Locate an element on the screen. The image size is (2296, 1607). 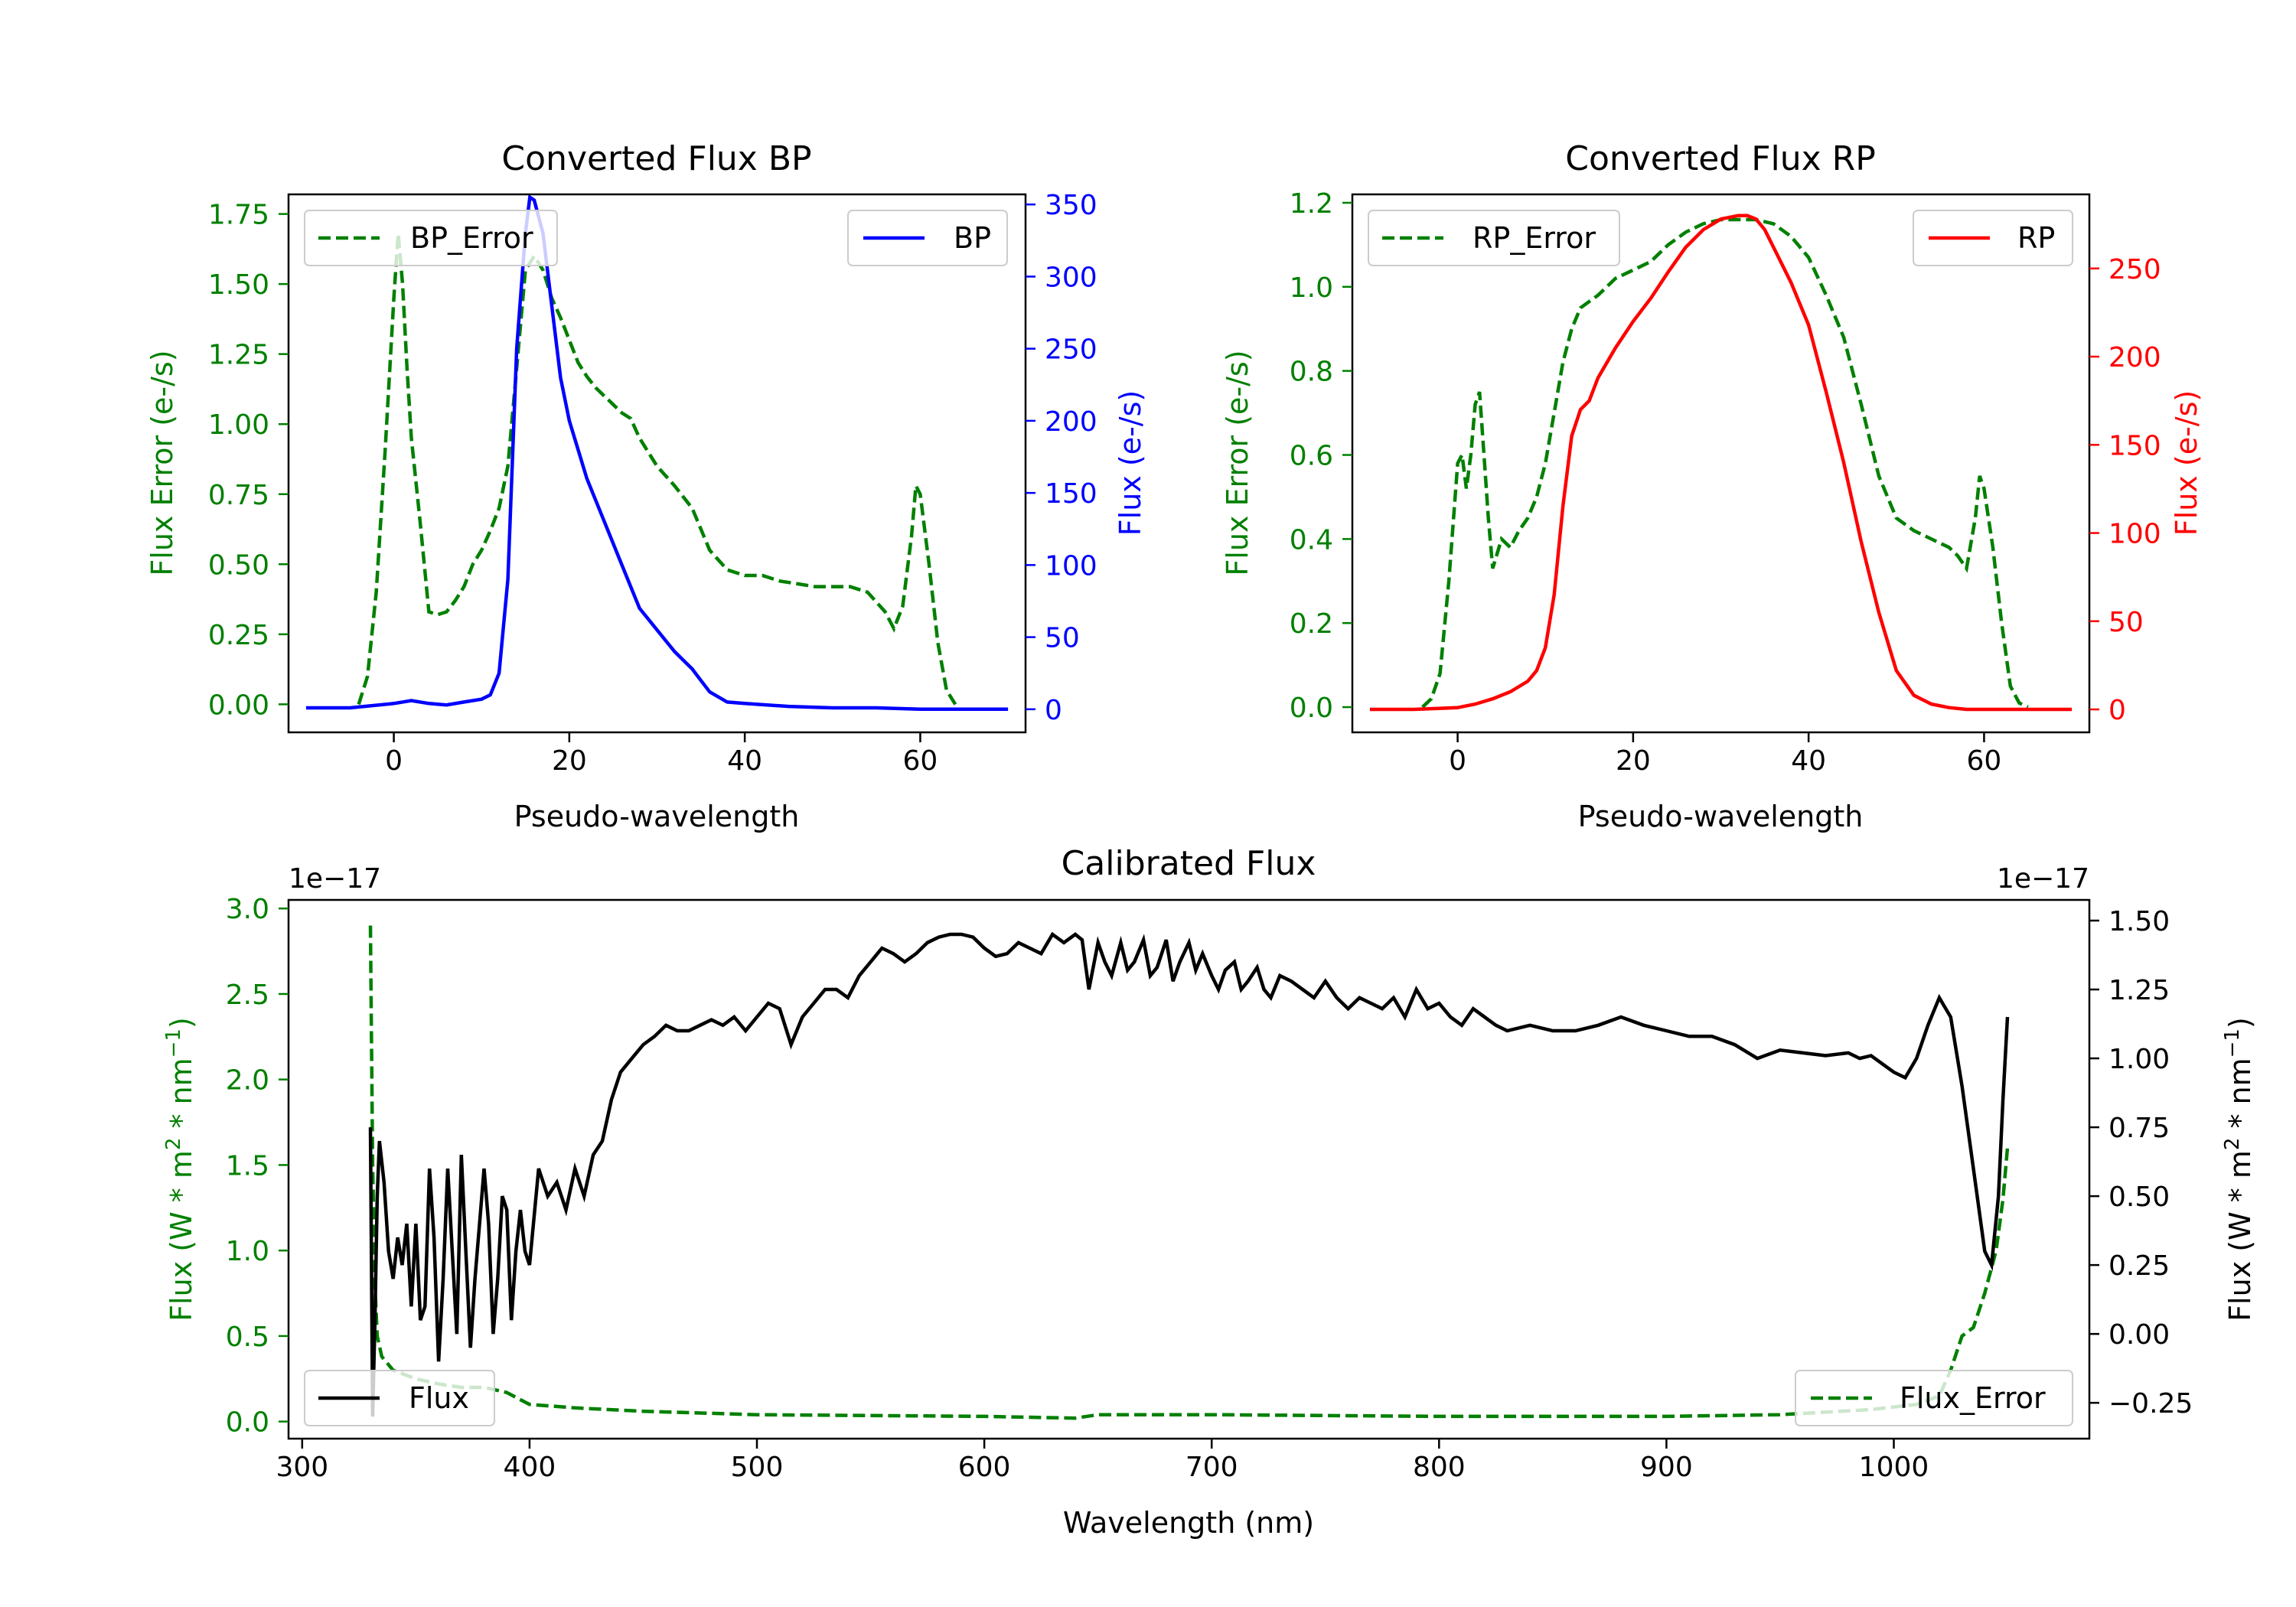
rp-ytick-right-label: 250 is located at coordinates (2134, 269).